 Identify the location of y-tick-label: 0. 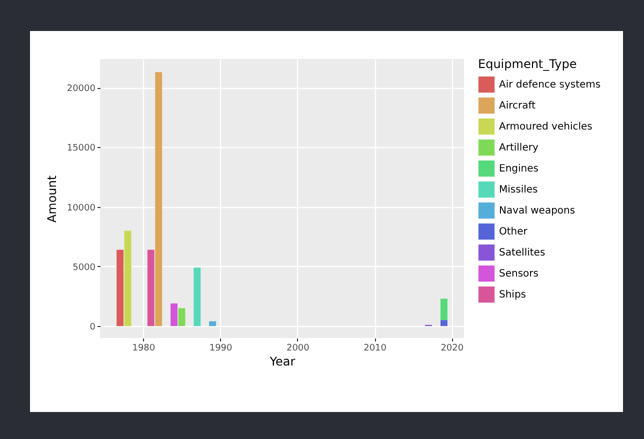
(93, 327).